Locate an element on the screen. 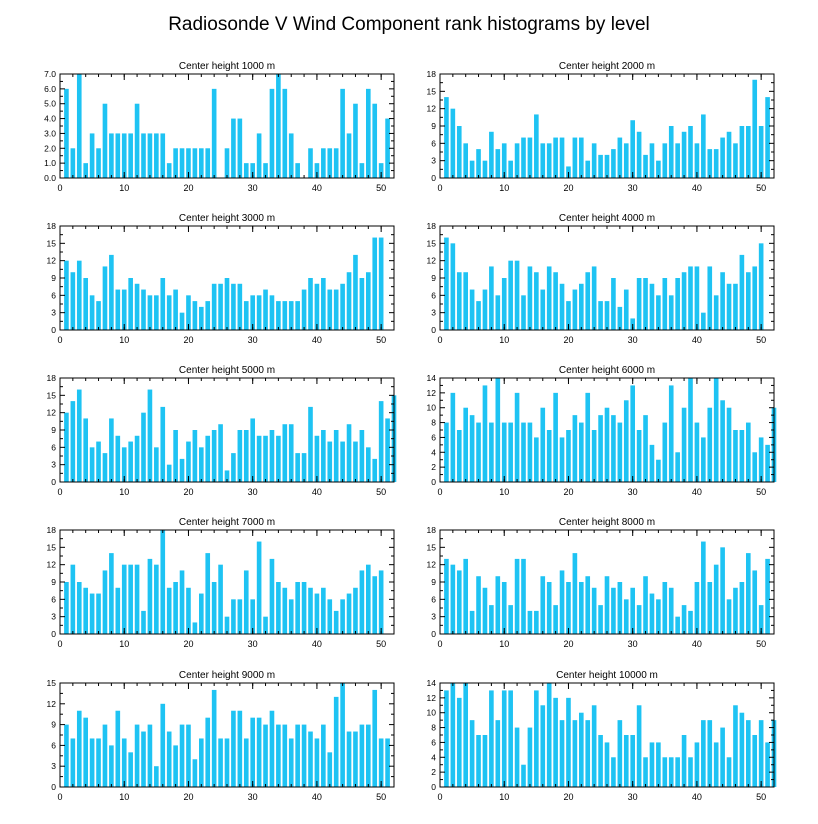 Image resolution: width=818 pixels, height=824 pixels. panel-title: Center height 9000 m is located at coordinates (227, 675).